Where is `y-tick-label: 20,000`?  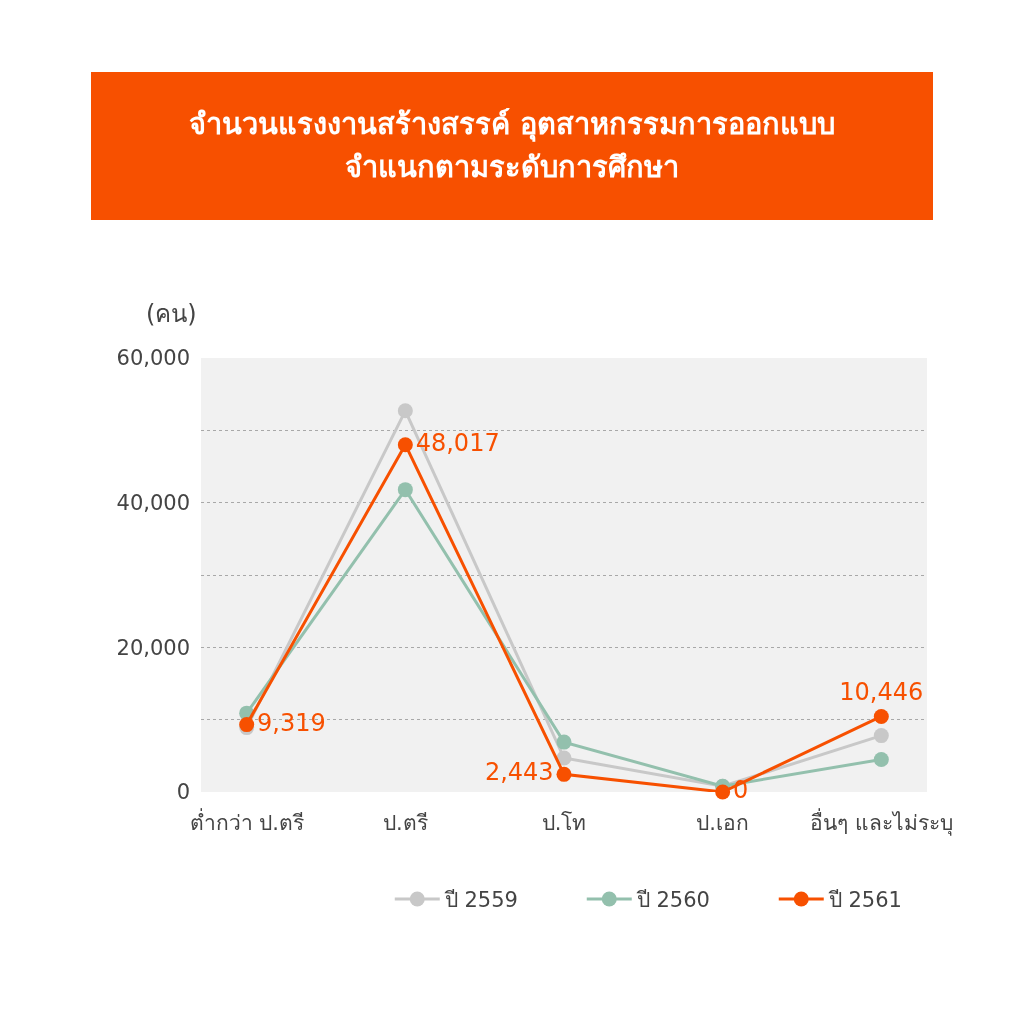
y-tick-label: 20,000 is located at coordinates (153, 647).